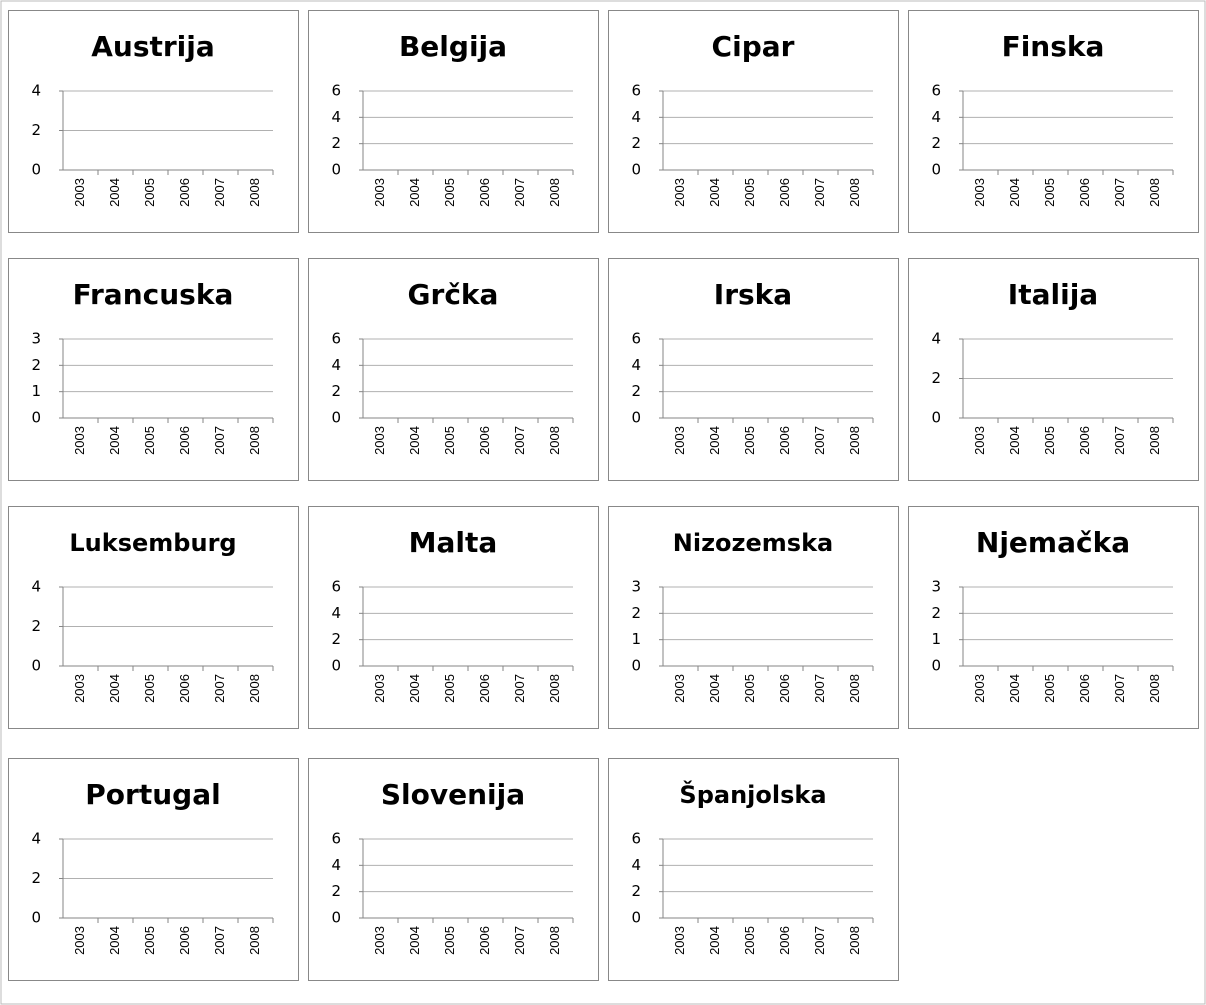 This screenshot has width=1206, height=1005. I want to click on chart-panel: Italija 0 2 4 2003 2004 2005 2006 2007 2008, so click(1053, 369).